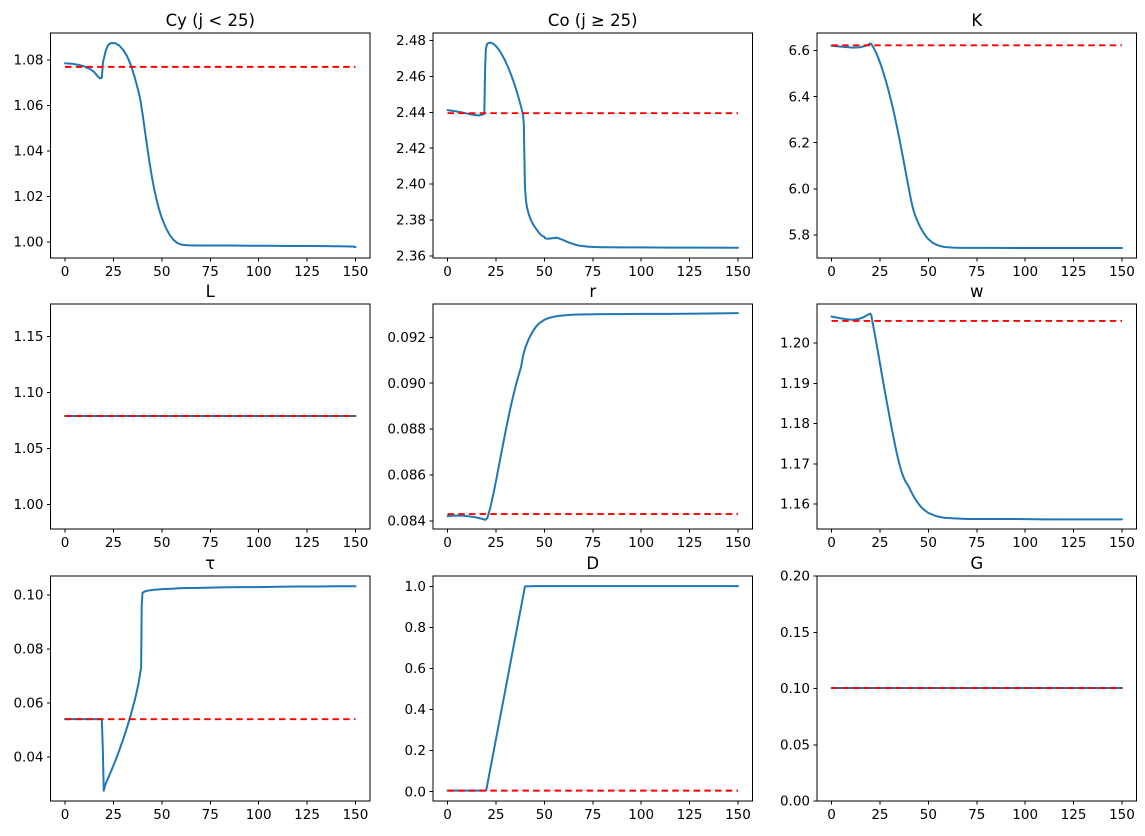 The image size is (1145, 836). I want to click on series-line-cy, so click(210, 145).